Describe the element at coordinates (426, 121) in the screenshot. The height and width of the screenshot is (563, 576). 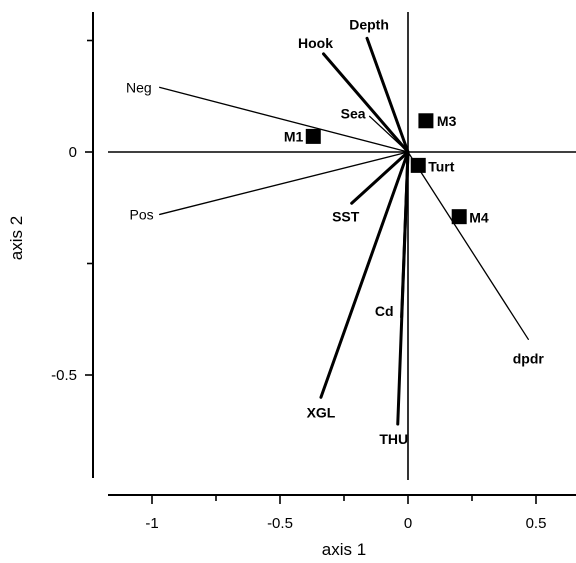
I see `point-m3` at that location.